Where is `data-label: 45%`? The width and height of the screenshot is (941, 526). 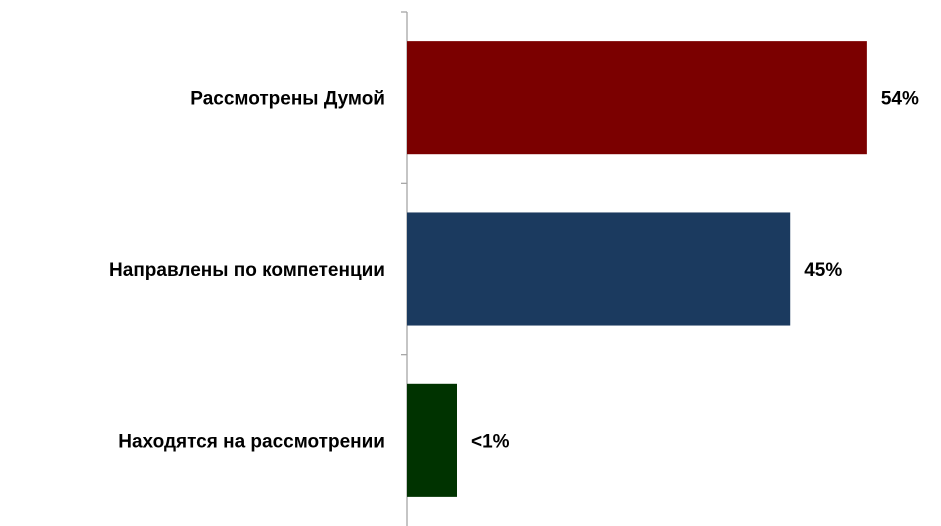 data-label: 45% is located at coordinates (823, 270).